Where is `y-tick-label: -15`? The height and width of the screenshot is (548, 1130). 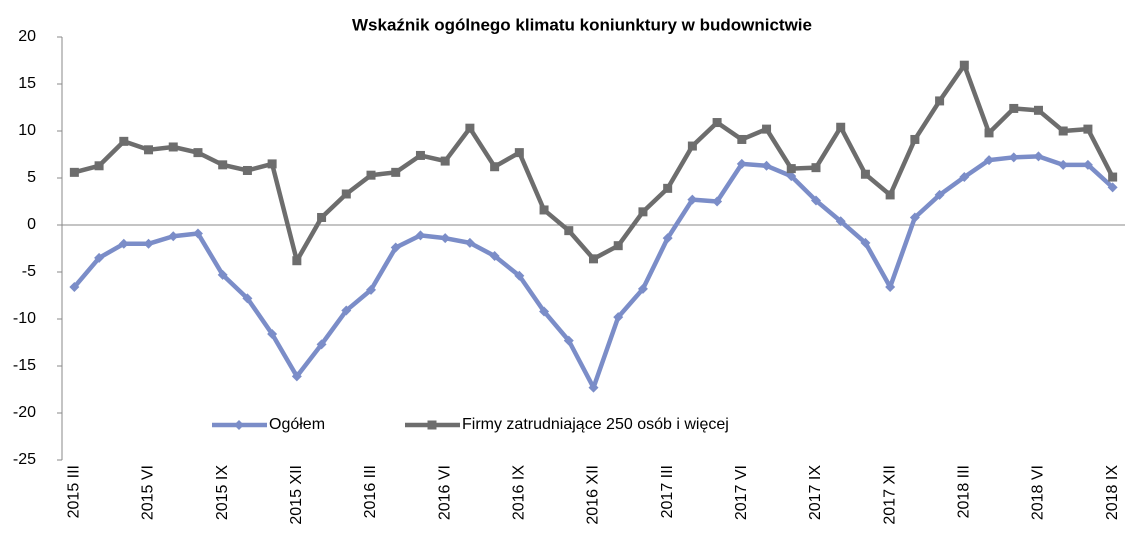 y-tick-label: -15 is located at coordinates (24, 365).